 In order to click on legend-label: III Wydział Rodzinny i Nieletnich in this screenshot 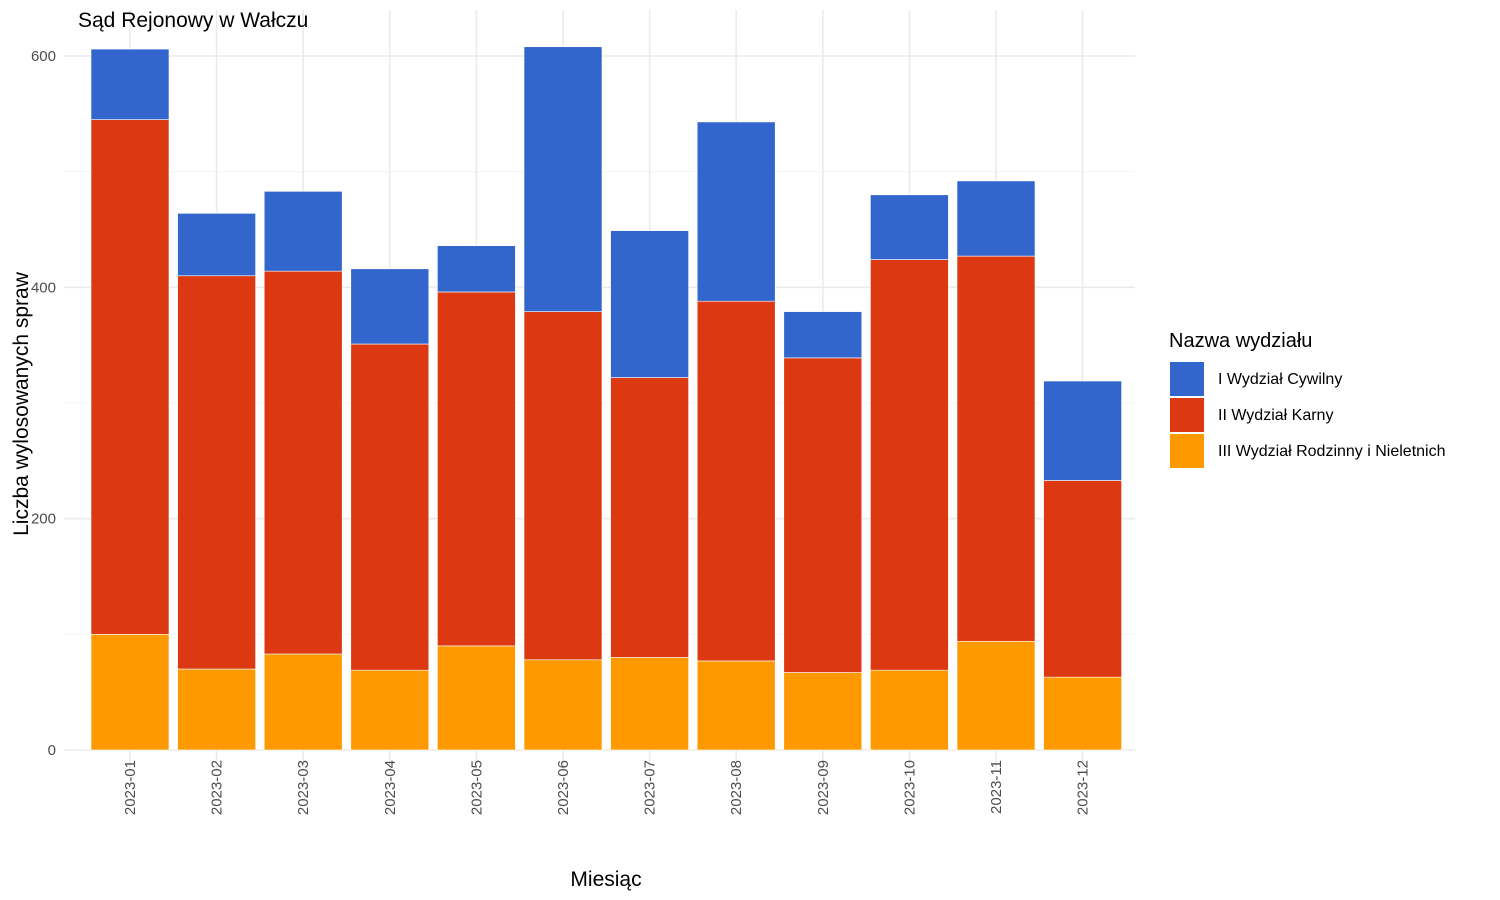, I will do `click(1332, 451)`.